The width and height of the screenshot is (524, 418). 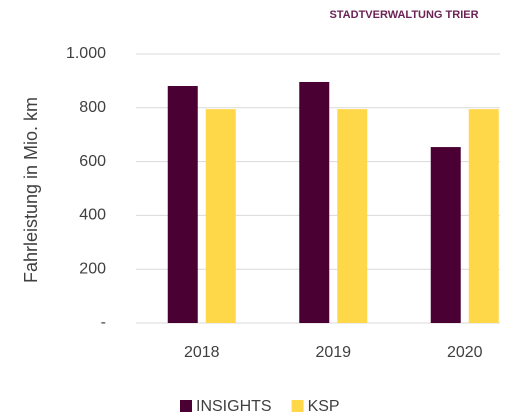 What do you see at coordinates (103, 322) in the screenshot?
I see `y-tick-label: -` at bounding box center [103, 322].